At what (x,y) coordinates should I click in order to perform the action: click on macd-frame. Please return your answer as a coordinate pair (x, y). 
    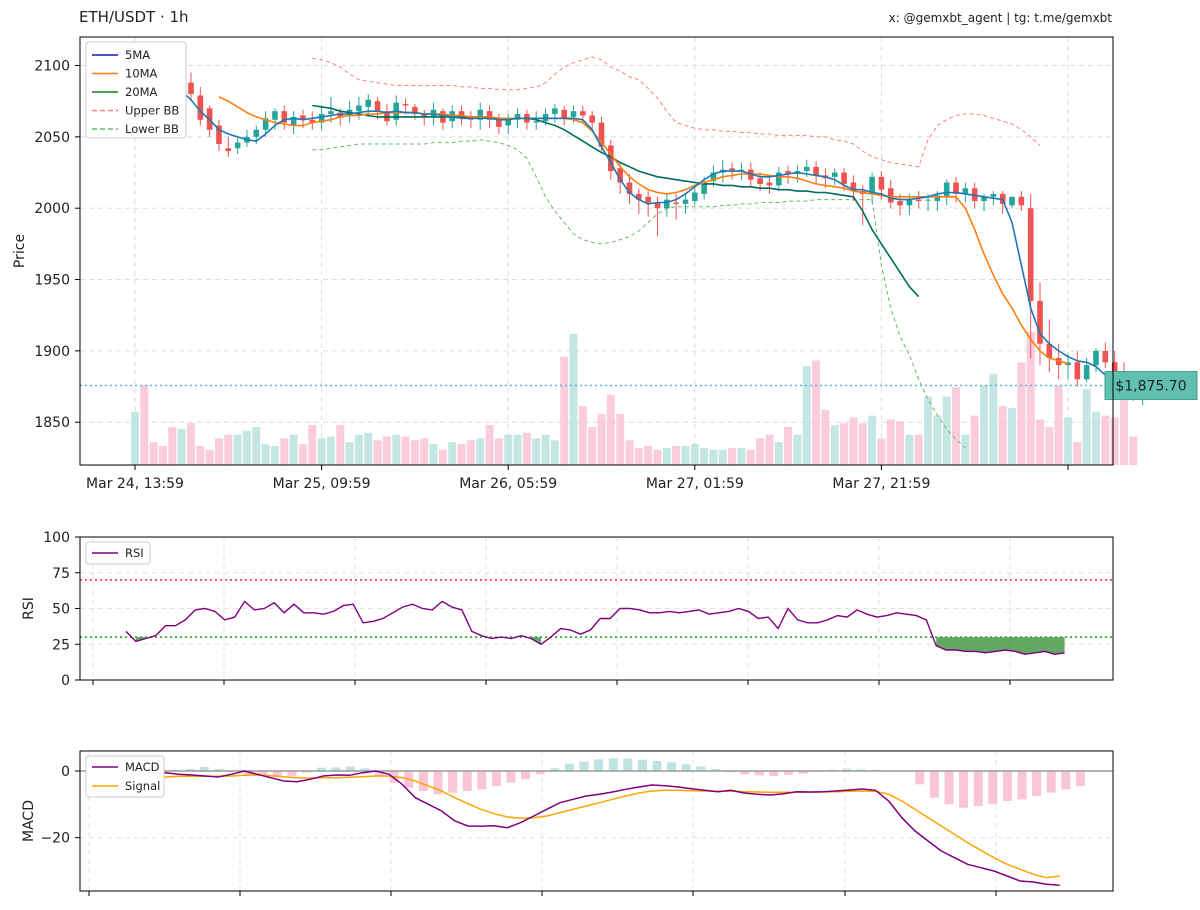
    Looking at the image, I should click on (596, 821).